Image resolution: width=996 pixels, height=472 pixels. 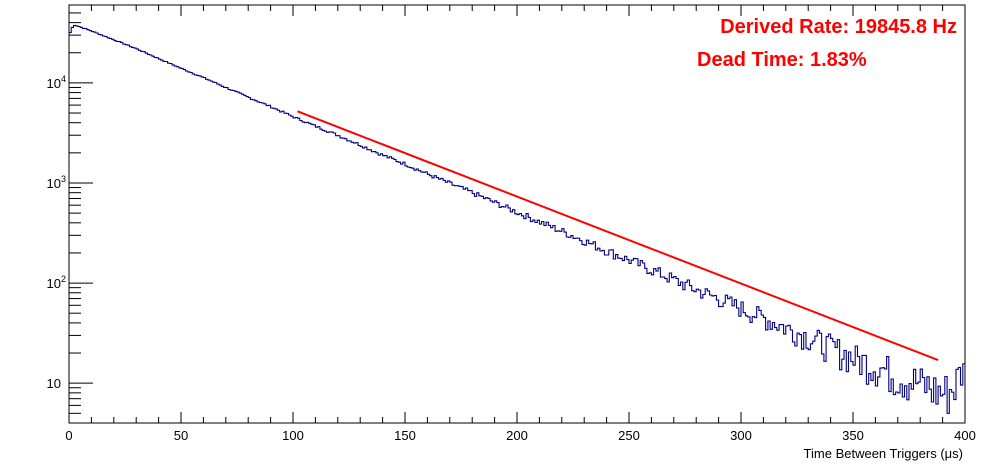 What do you see at coordinates (68, 435) in the screenshot?
I see `x-tick-label: 0` at bounding box center [68, 435].